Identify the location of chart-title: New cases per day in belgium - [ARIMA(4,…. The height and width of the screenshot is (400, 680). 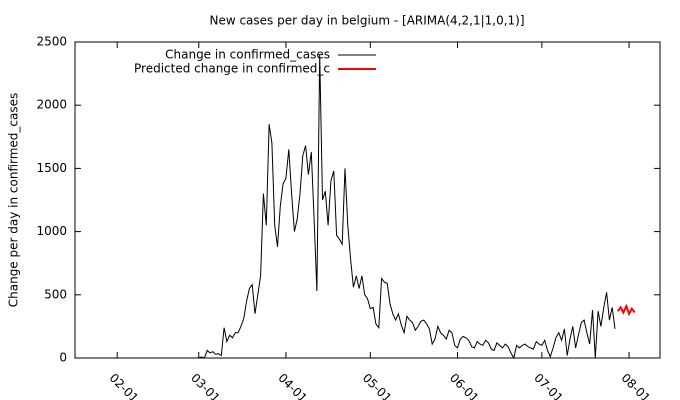
(366, 21).